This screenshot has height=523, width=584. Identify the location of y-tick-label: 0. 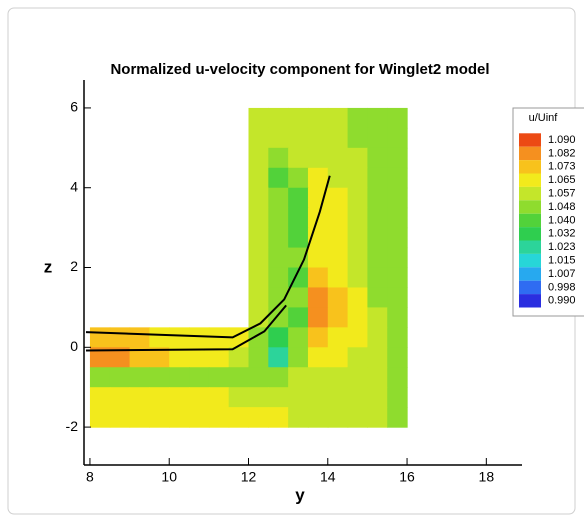
(74, 346).